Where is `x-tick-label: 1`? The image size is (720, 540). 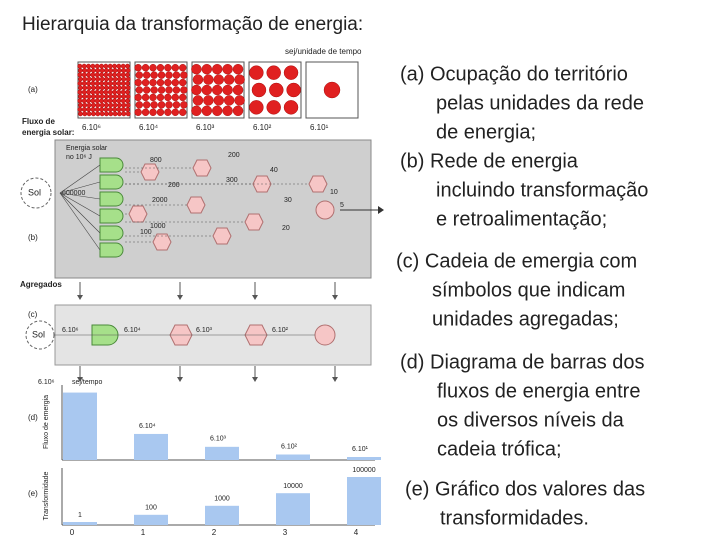 x-tick-label: 1 is located at coordinates (143, 532).